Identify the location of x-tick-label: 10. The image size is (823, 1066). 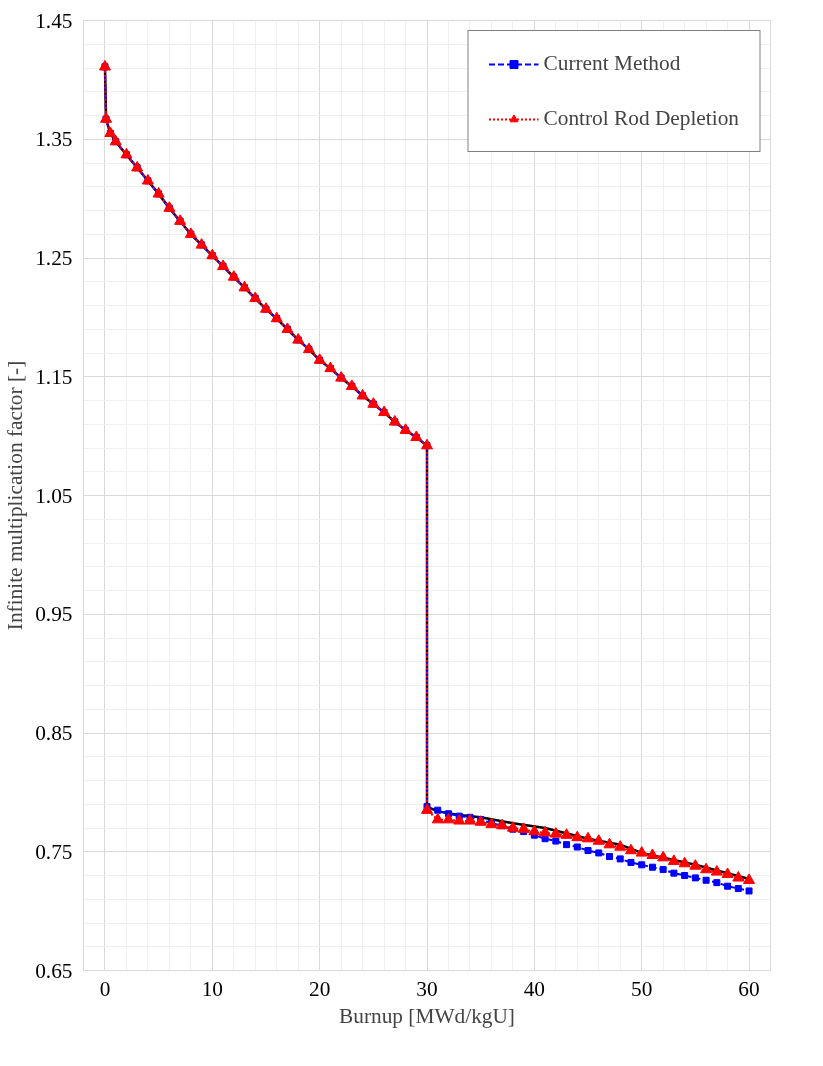
(212, 988).